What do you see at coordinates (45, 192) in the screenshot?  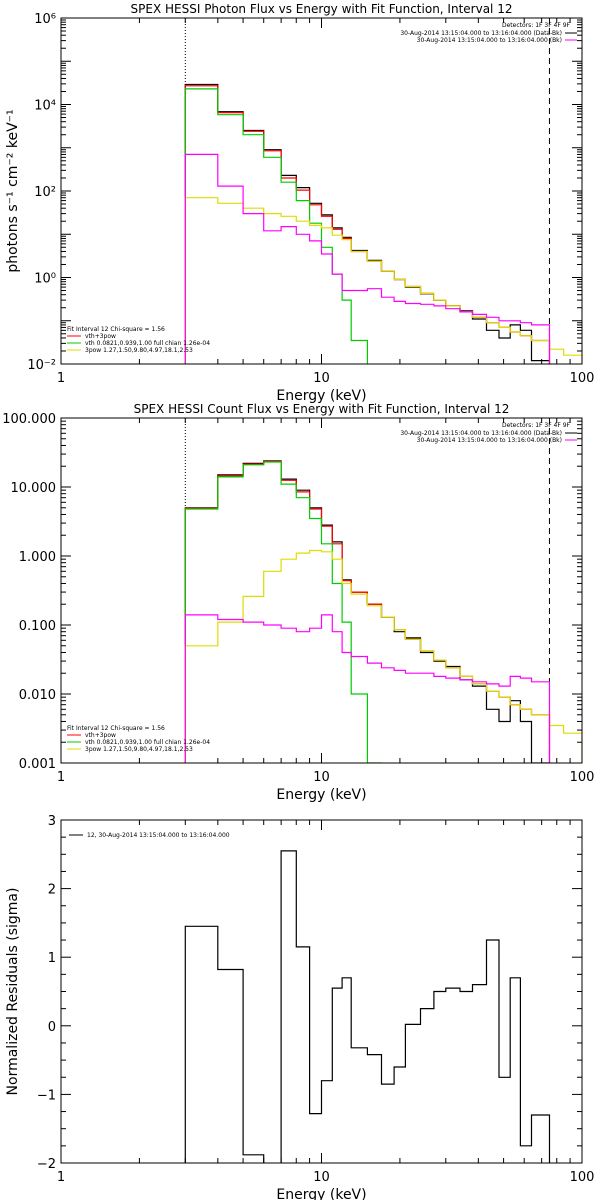 I see `y-tick-label: 10²` at bounding box center [45, 192].